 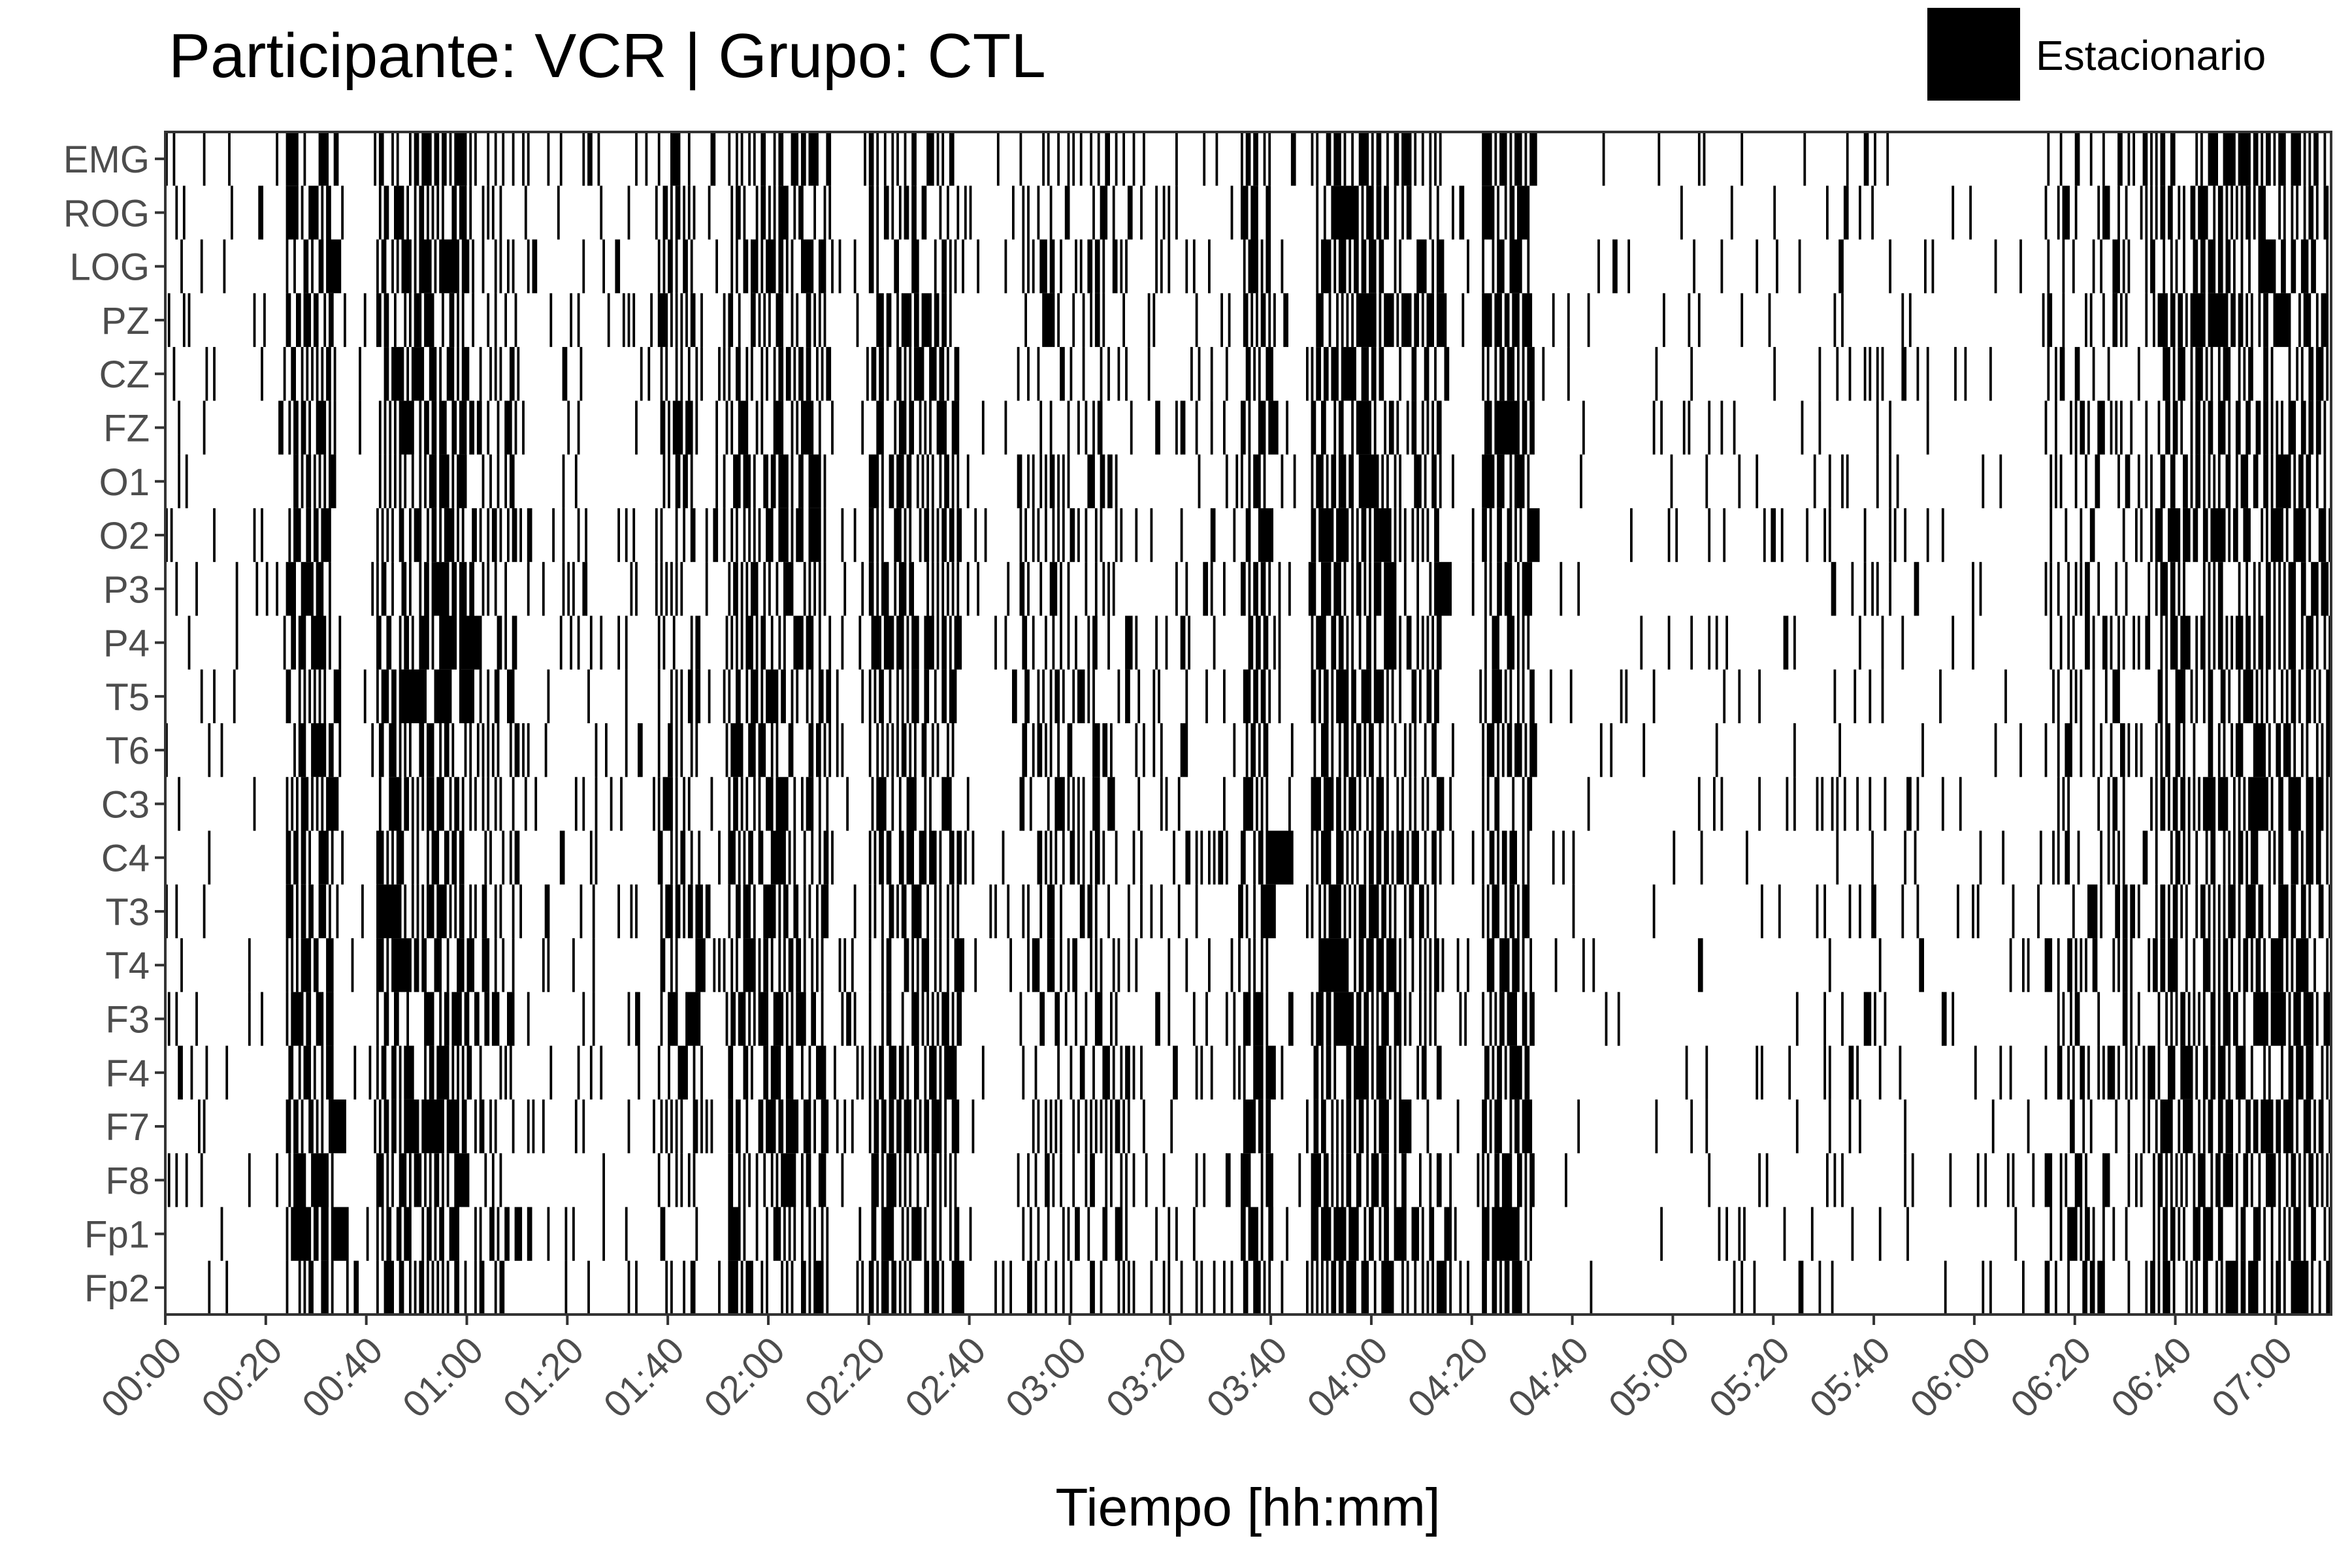 What do you see at coordinates (1253, 1072) in the screenshot?
I see `channel-row-f4` at bounding box center [1253, 1072].